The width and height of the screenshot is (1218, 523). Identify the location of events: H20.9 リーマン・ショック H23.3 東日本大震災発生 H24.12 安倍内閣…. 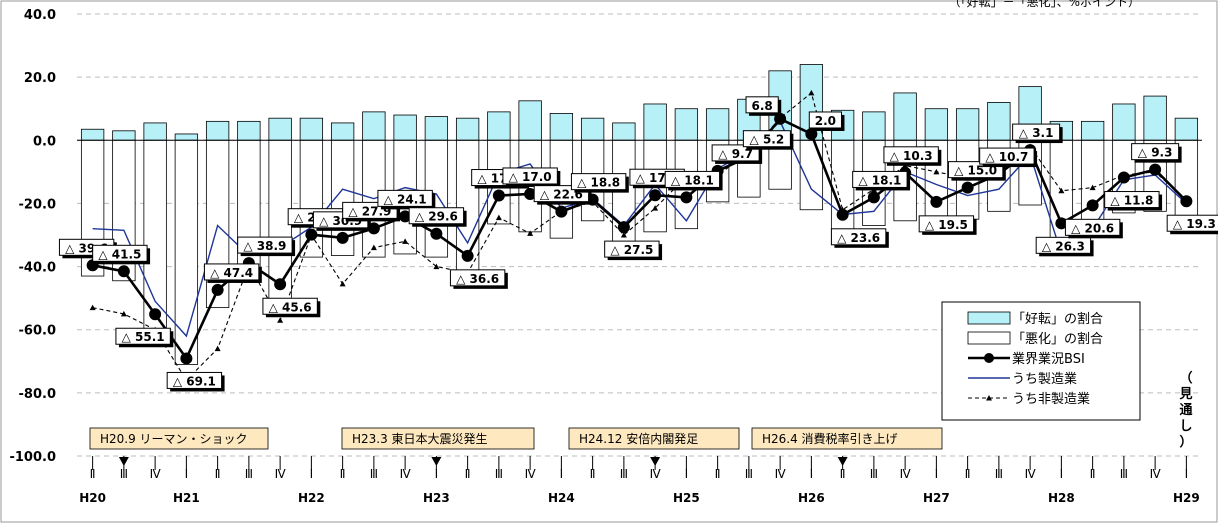
(516, 446).